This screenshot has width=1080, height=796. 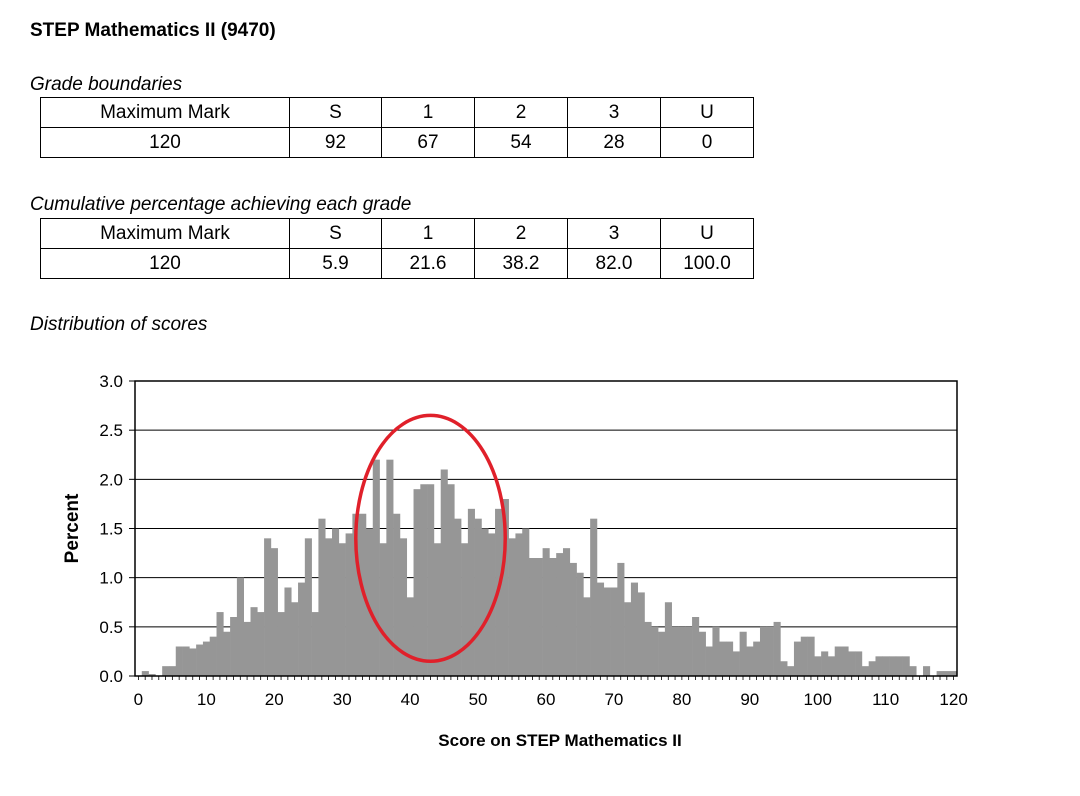 What do you see at coordinates (521, 142) in the screenshot?
I see `table-cell: 54` at bounding box center [521, 142].